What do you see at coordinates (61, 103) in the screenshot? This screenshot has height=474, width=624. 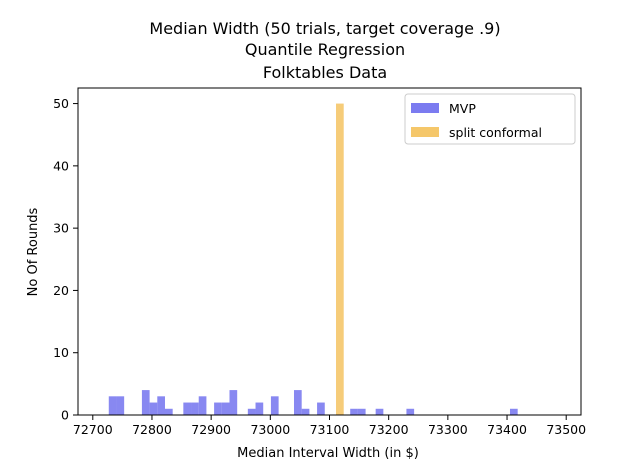 I see `y-tick-label-5: 50` at bounding box center [61, 103].